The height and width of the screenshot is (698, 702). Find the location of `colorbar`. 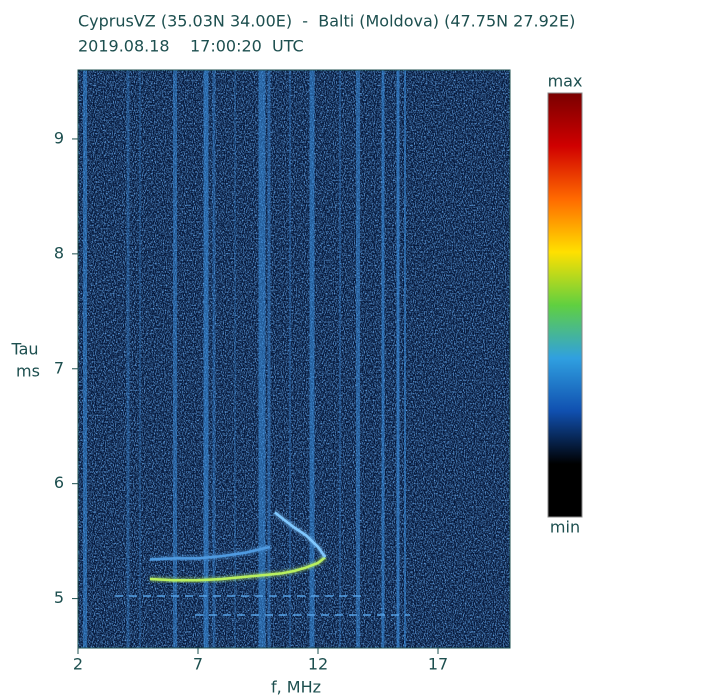

colorbar is located at coordinates (565, 305).